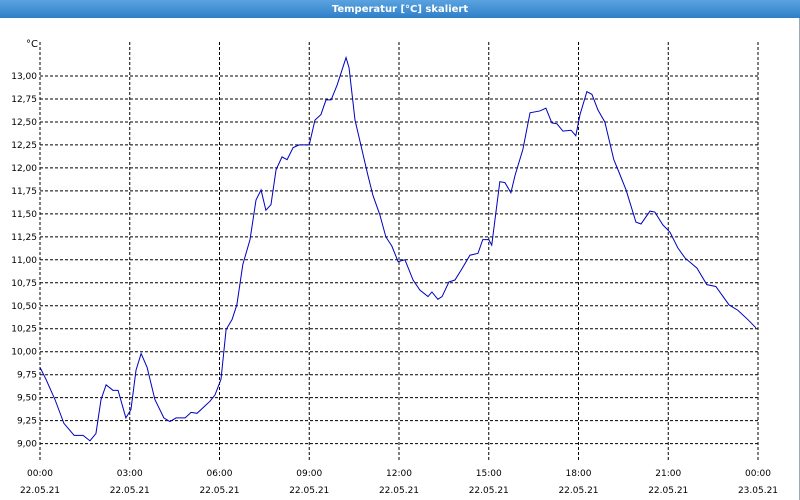  I want to click on y-tick-label: 13,00, so click(24, 77).